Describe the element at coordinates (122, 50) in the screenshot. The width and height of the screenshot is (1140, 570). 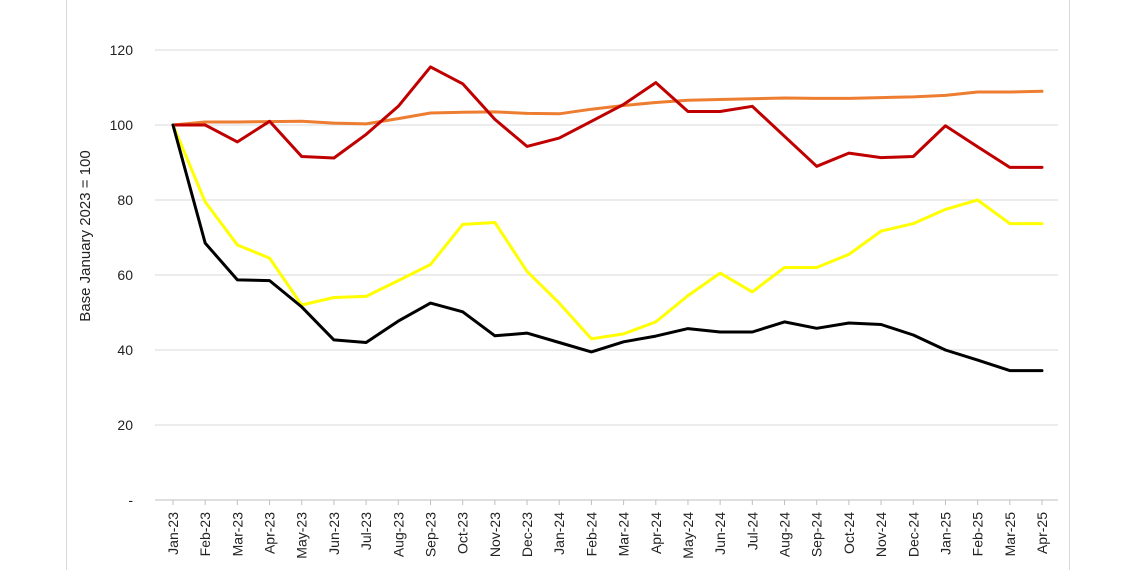
I see `y-tick-label: 120` at that location.